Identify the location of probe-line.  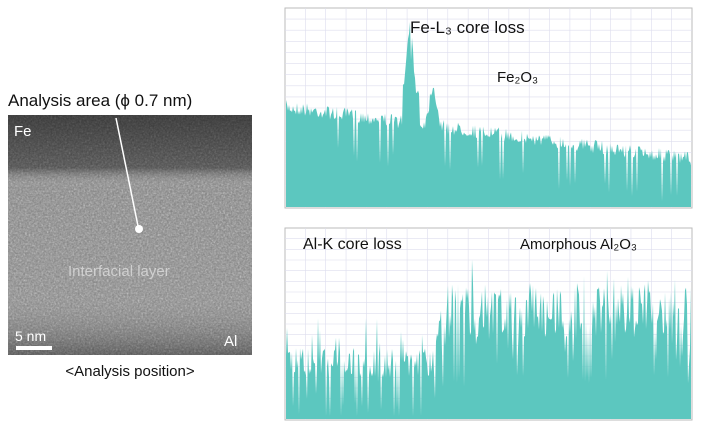
(127, 172).